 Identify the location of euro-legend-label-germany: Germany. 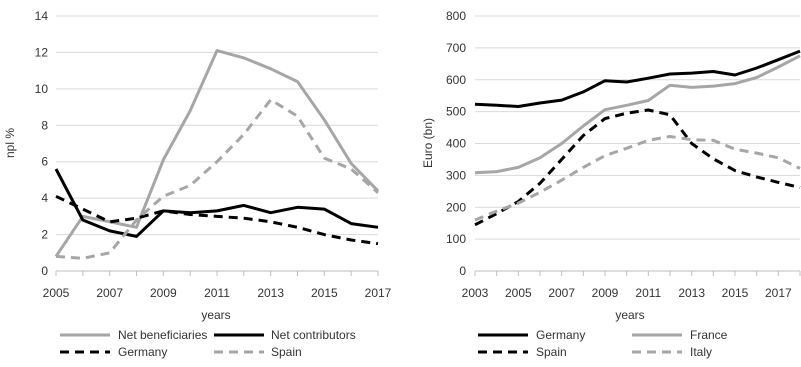
(560, 335).